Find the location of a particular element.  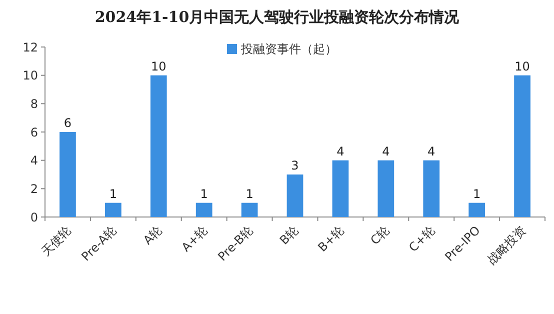

x-tick-label: 天使轮 is located at coordinates (56, 241).